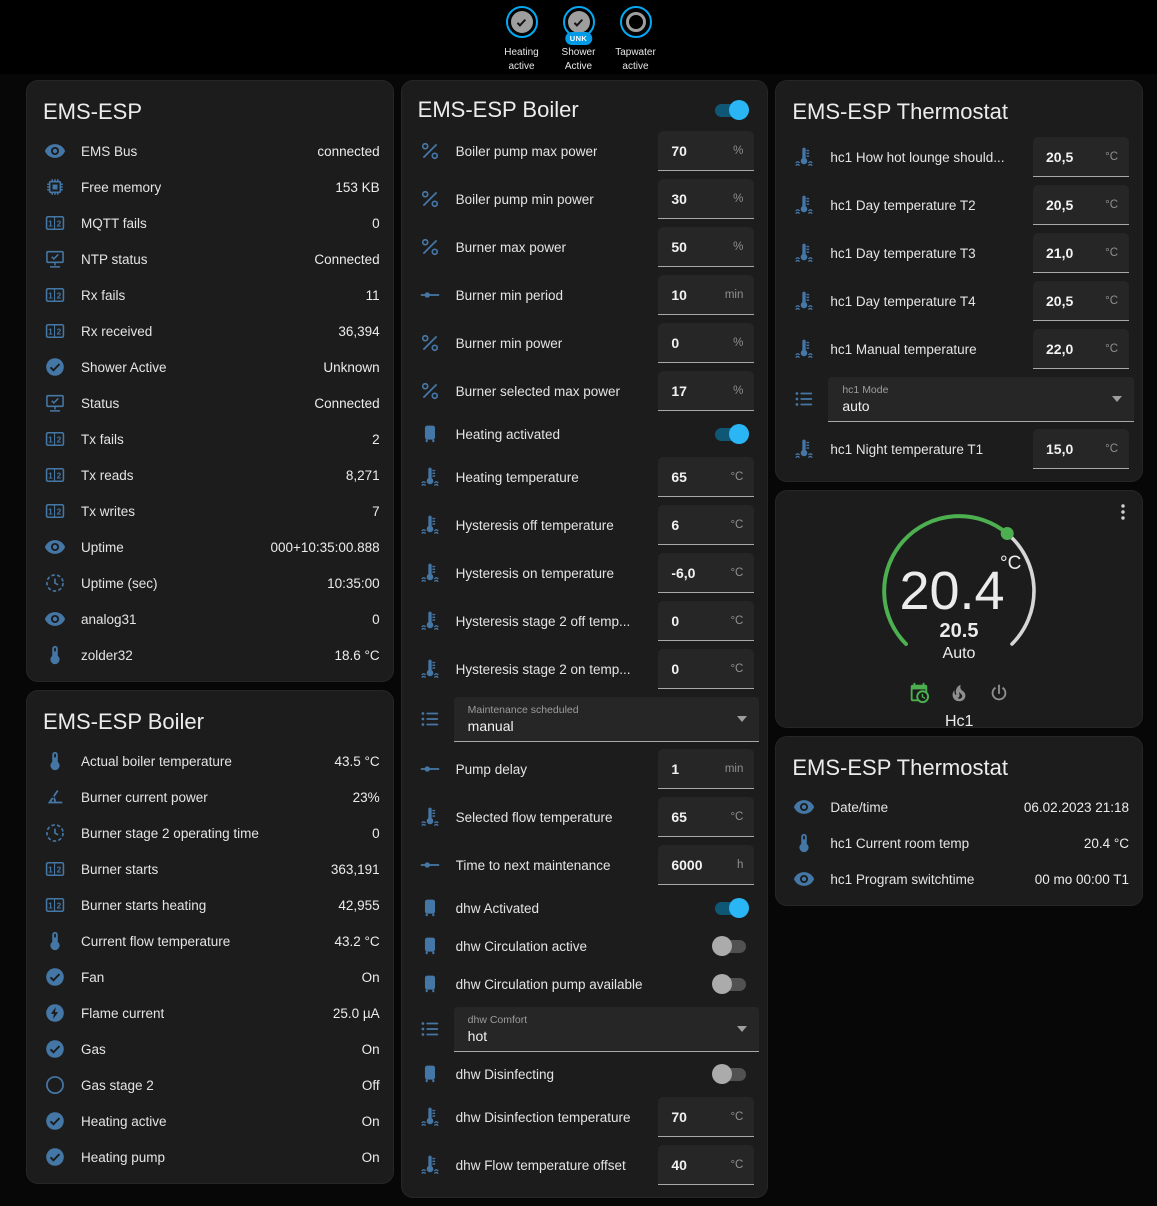 This screenshot has width=1157, height=1206. I want to click on entity-row: hc1 Day temperature T2 20,5 °C, so click(959, 205).